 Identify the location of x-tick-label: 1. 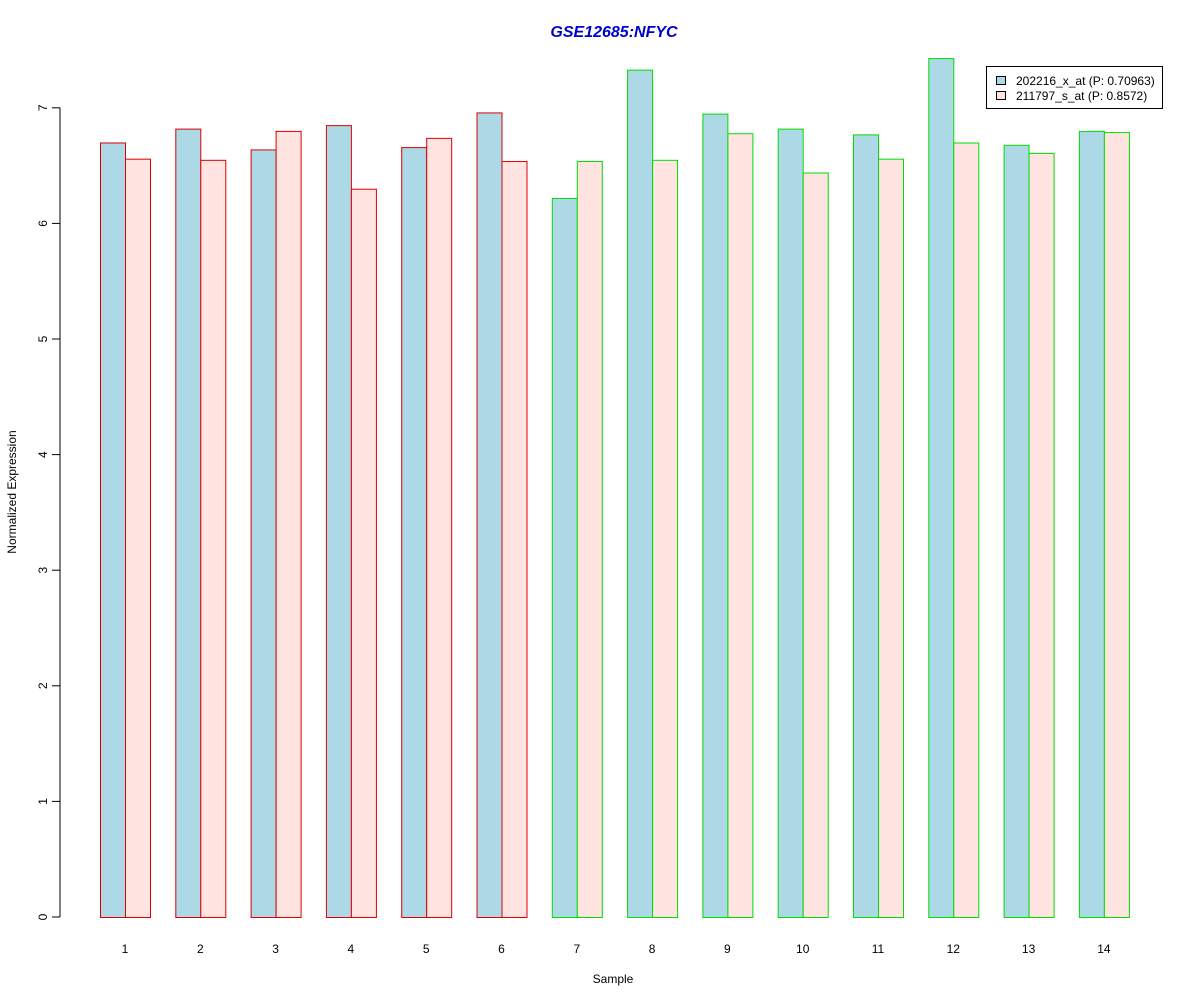
(125, 949).